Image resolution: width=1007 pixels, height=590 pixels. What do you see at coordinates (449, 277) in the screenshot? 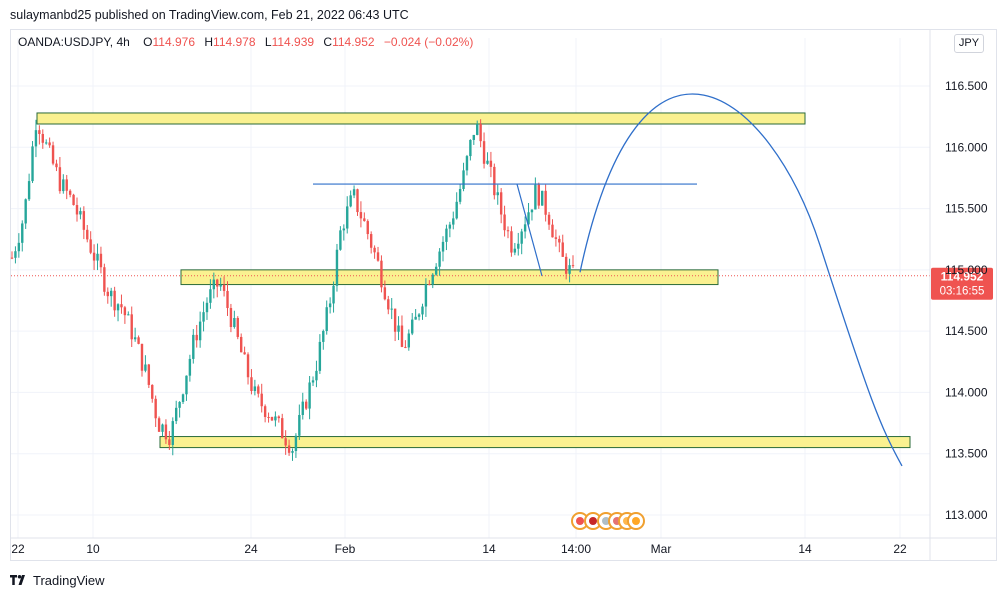
I see `support-zone-middle` at bounding box center [449, 277].